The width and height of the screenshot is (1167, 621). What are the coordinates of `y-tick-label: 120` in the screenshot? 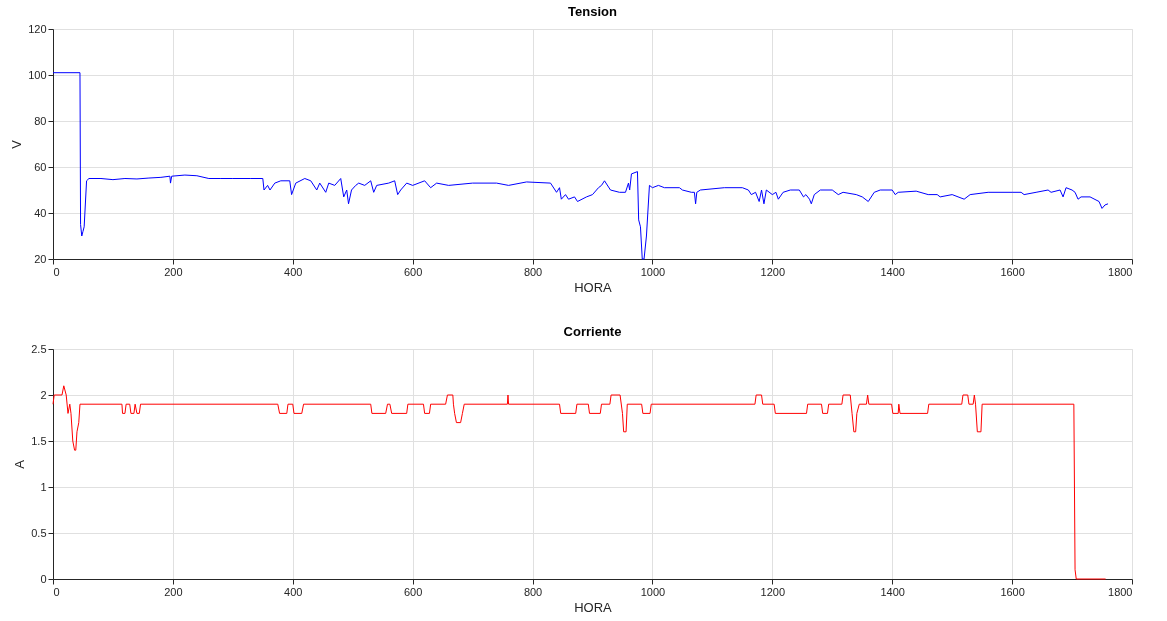 It's located at (37, 28).